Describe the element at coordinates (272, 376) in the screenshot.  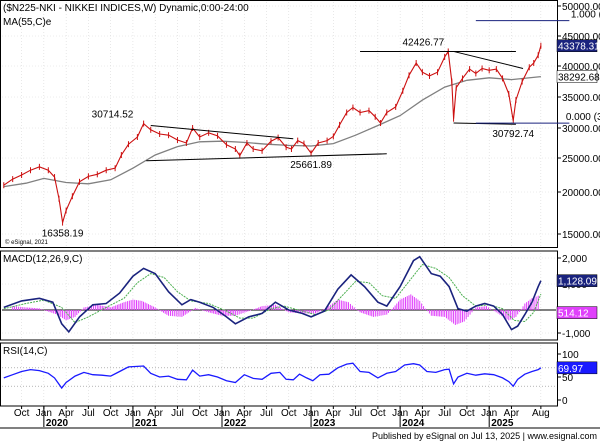
I see `rsi-line` at that location.